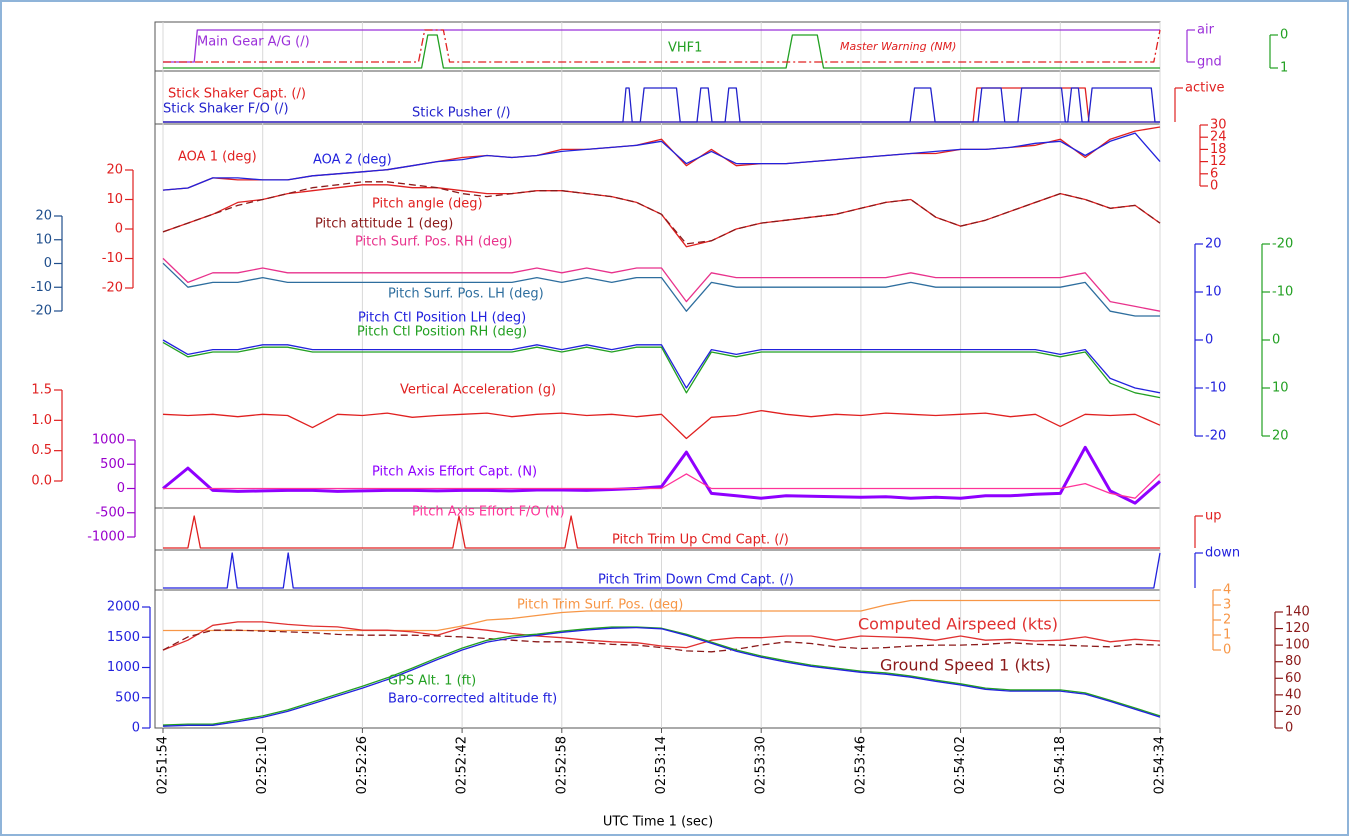 This screenshot has height=836, width=1349. Describe the element at coordinates (658, 822) in the screenshot. I see `x-axis-title: UTC Time 1 (sec)` at that location.